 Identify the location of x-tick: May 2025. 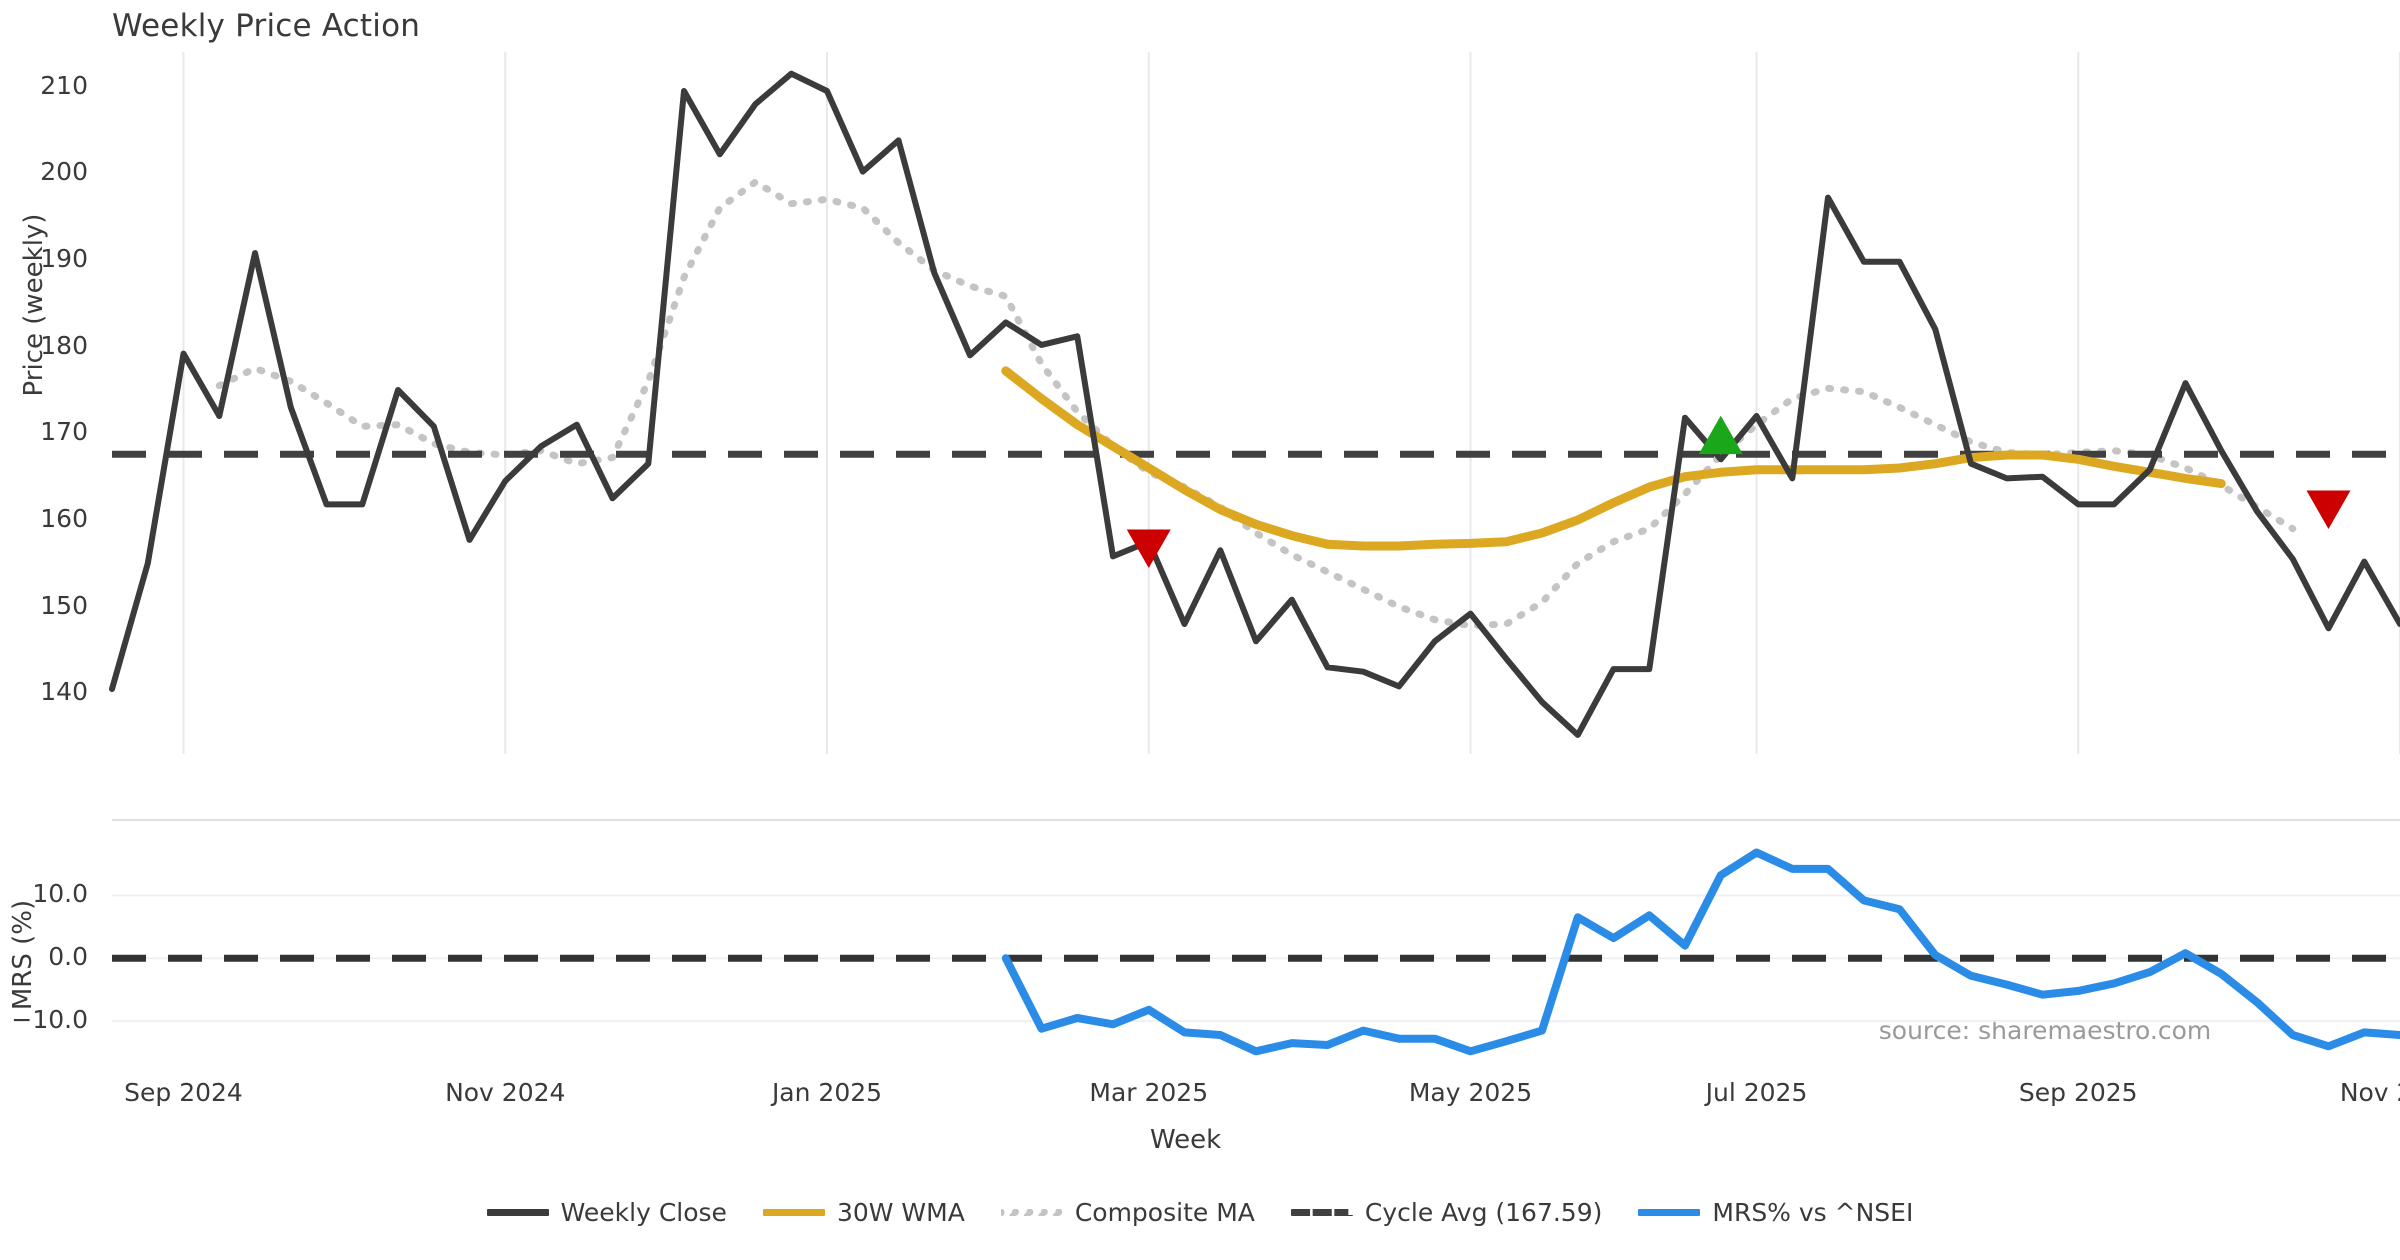
(1470, 1092).